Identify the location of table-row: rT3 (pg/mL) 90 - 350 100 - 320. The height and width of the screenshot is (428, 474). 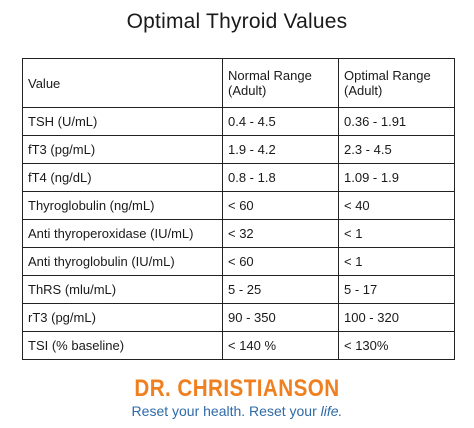
(238, 317).